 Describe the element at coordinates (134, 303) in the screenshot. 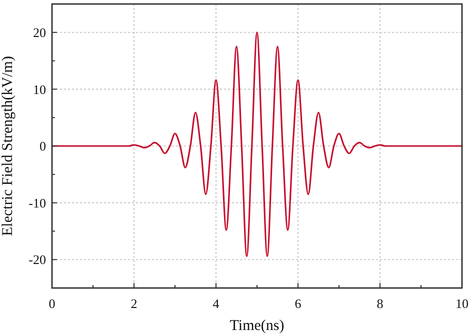

I see `x-tick-label: 2` at that location.